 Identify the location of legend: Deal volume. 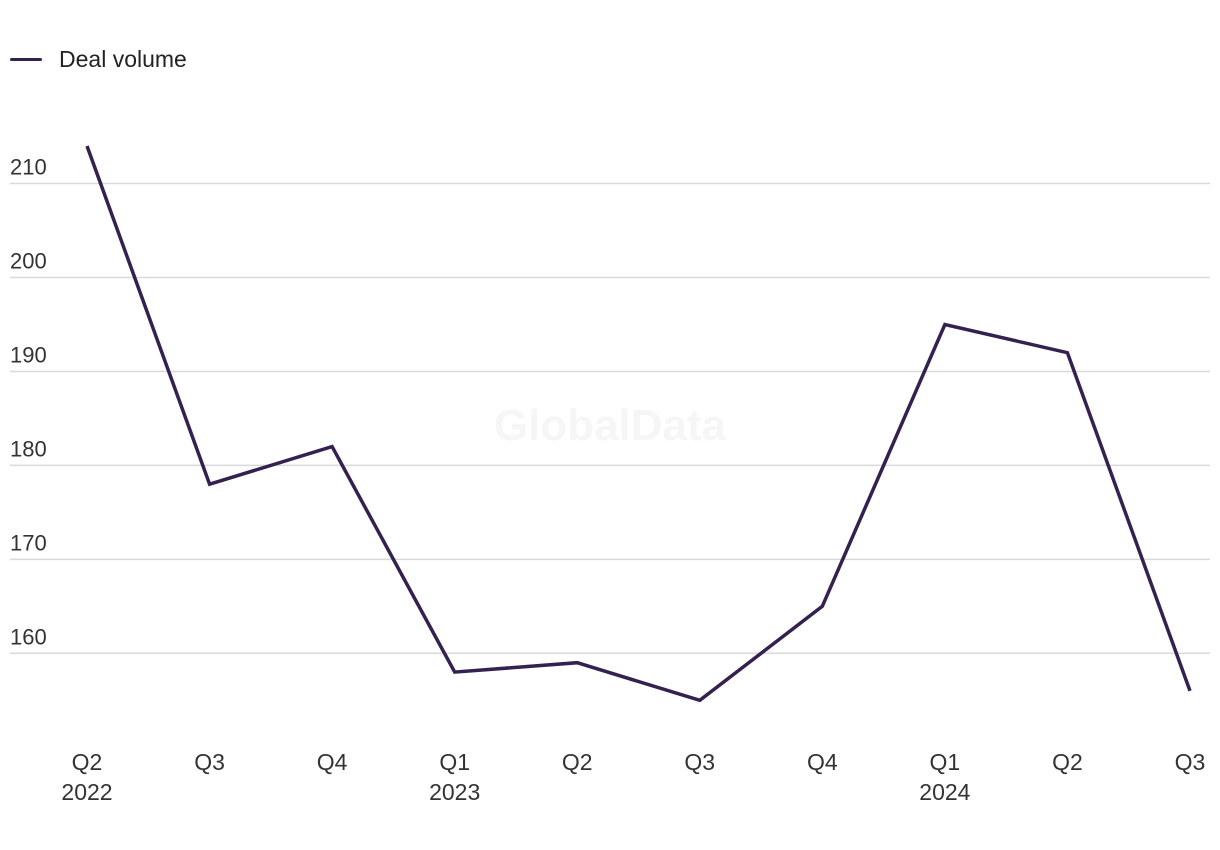
(98, 59).